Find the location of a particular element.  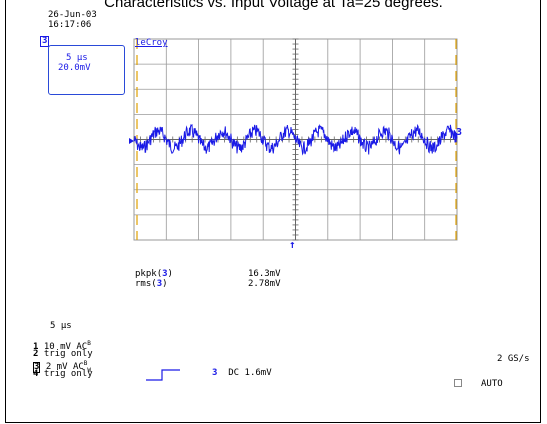

measurement-rms-value: 2.78mV is located at coordinates (264, 284).